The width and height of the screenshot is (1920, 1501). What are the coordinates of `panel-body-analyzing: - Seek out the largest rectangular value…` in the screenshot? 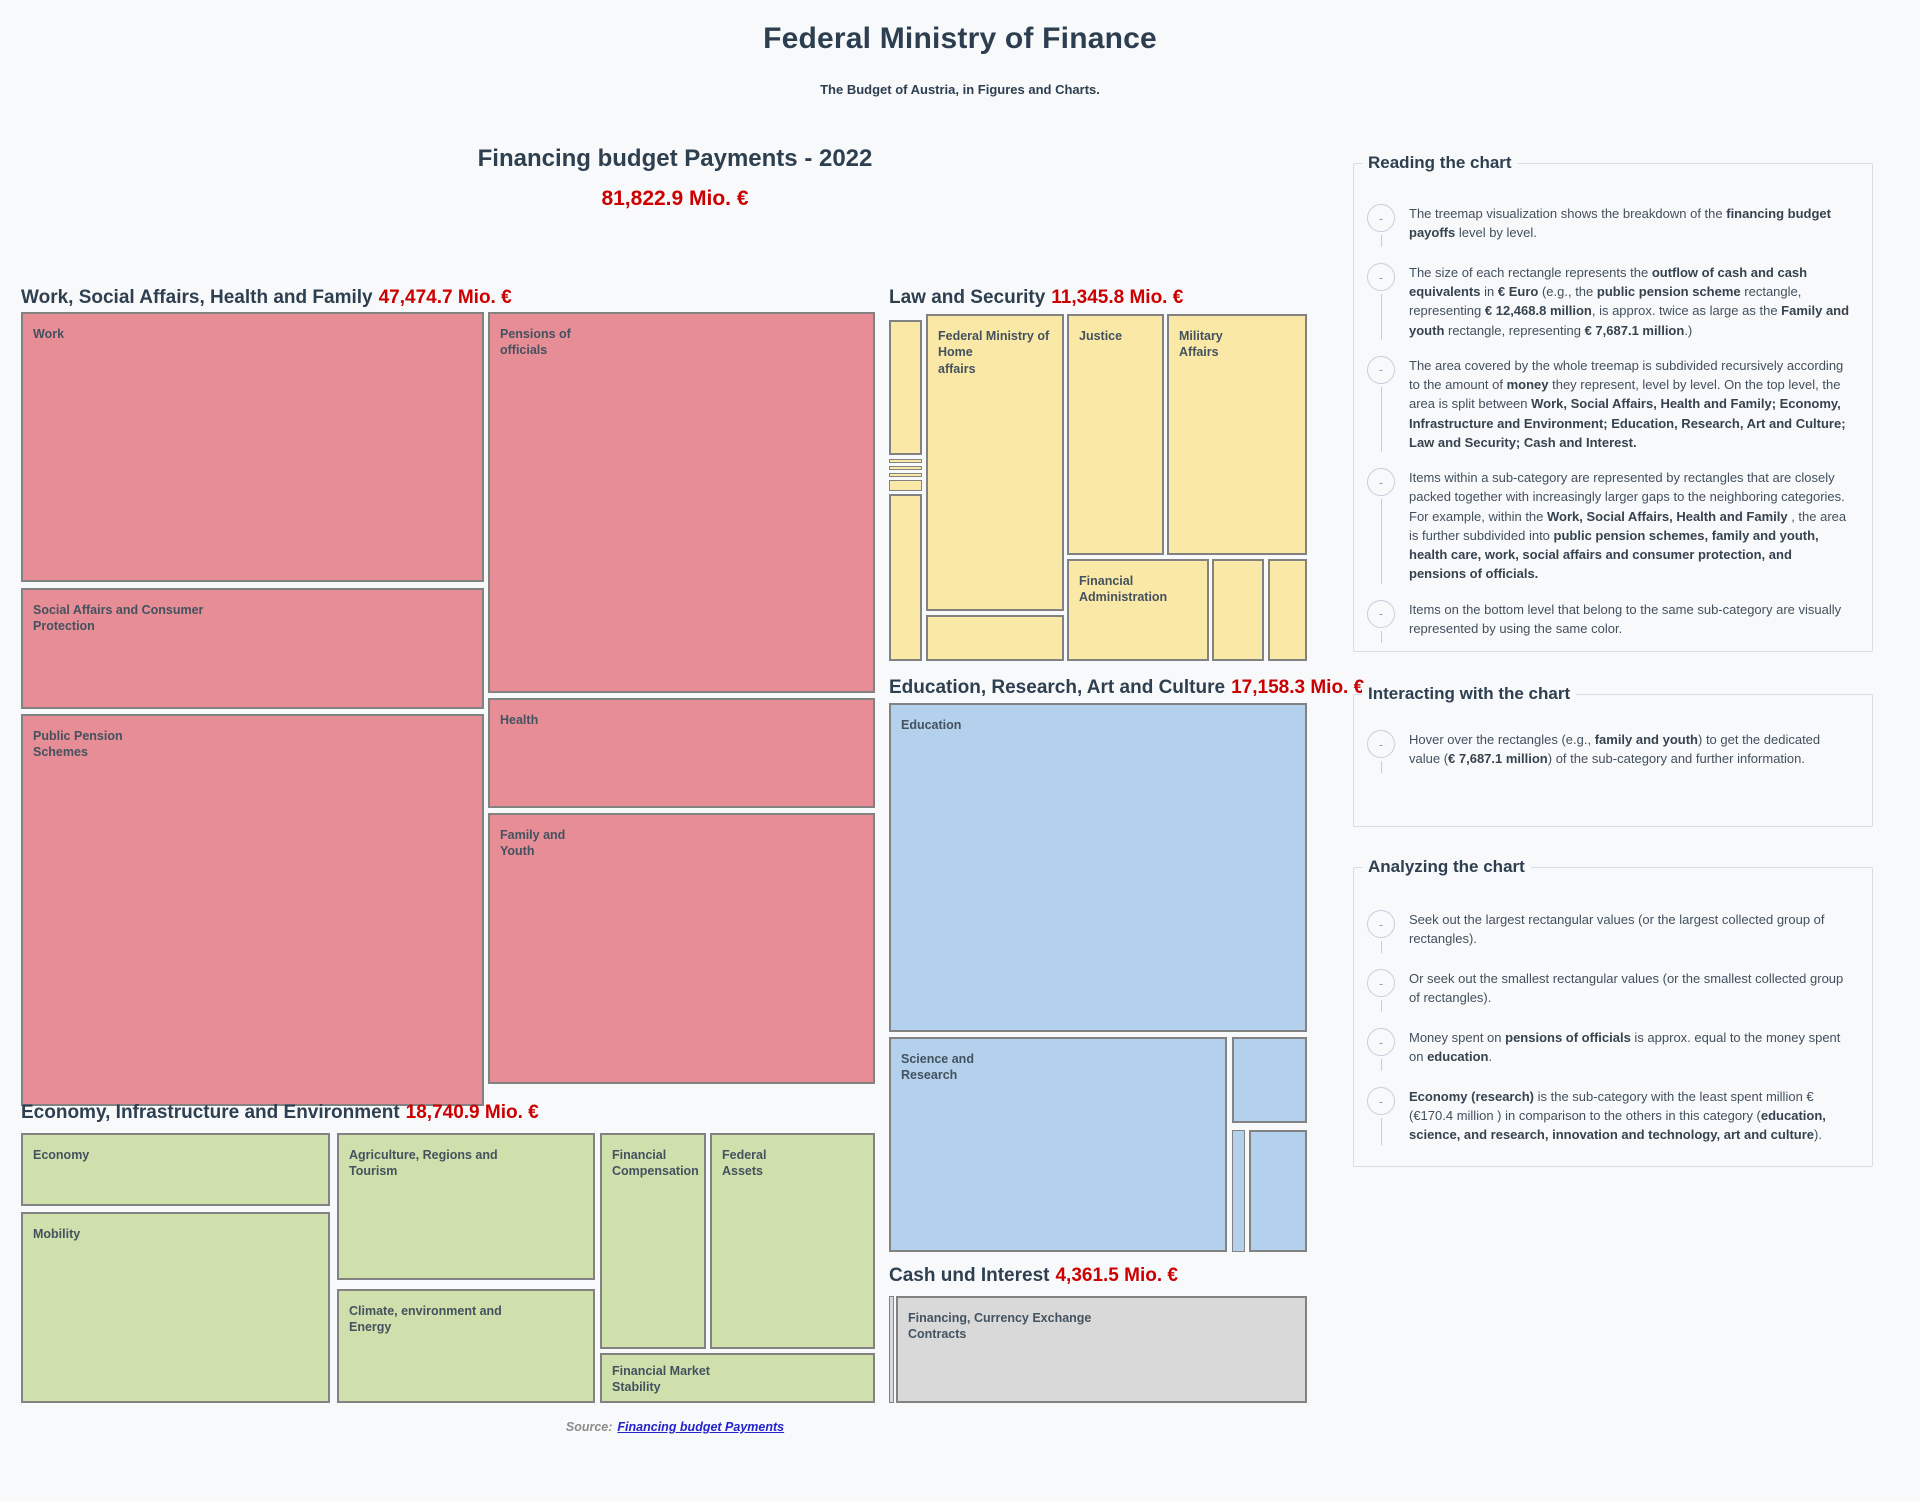 It's located at (1613, 1019).